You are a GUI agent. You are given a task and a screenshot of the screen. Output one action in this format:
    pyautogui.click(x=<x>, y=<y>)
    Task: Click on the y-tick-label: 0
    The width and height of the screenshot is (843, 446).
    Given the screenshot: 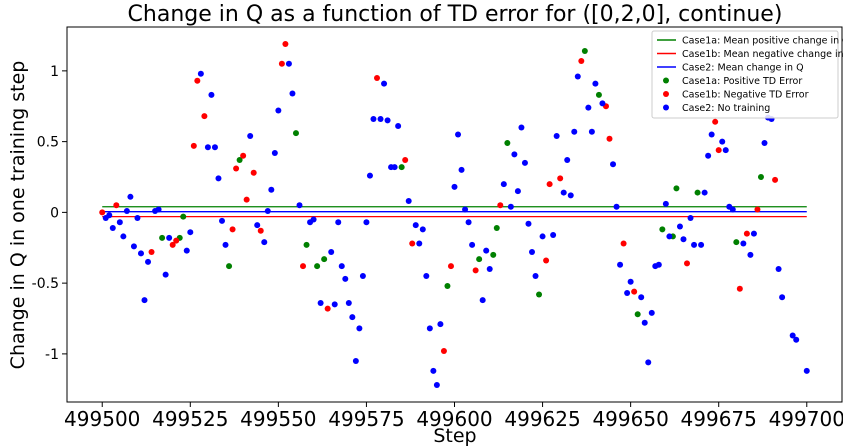 What is the action you would take?
    pyautogui.click(x=54, y=213)
    